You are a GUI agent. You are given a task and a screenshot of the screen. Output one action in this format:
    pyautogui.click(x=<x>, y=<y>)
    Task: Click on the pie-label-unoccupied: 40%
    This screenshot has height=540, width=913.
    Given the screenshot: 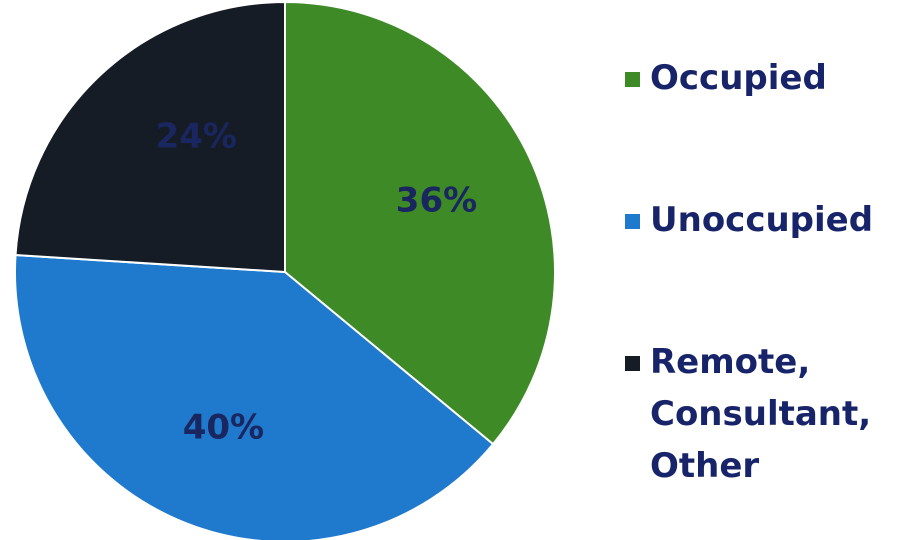 What is the action you would take?
    pyautogui.click(x=223, y=428)
    